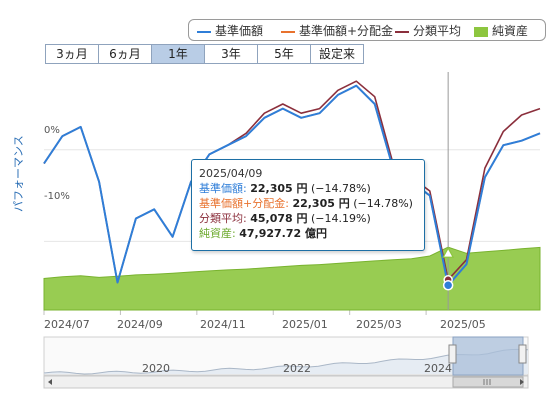 The width and height of the screenshot is (556, 402). What do you see at coordinates (284, 54) in the screenshot?
I see `range-button-5y: 5年` at bounding box center [284, 54].